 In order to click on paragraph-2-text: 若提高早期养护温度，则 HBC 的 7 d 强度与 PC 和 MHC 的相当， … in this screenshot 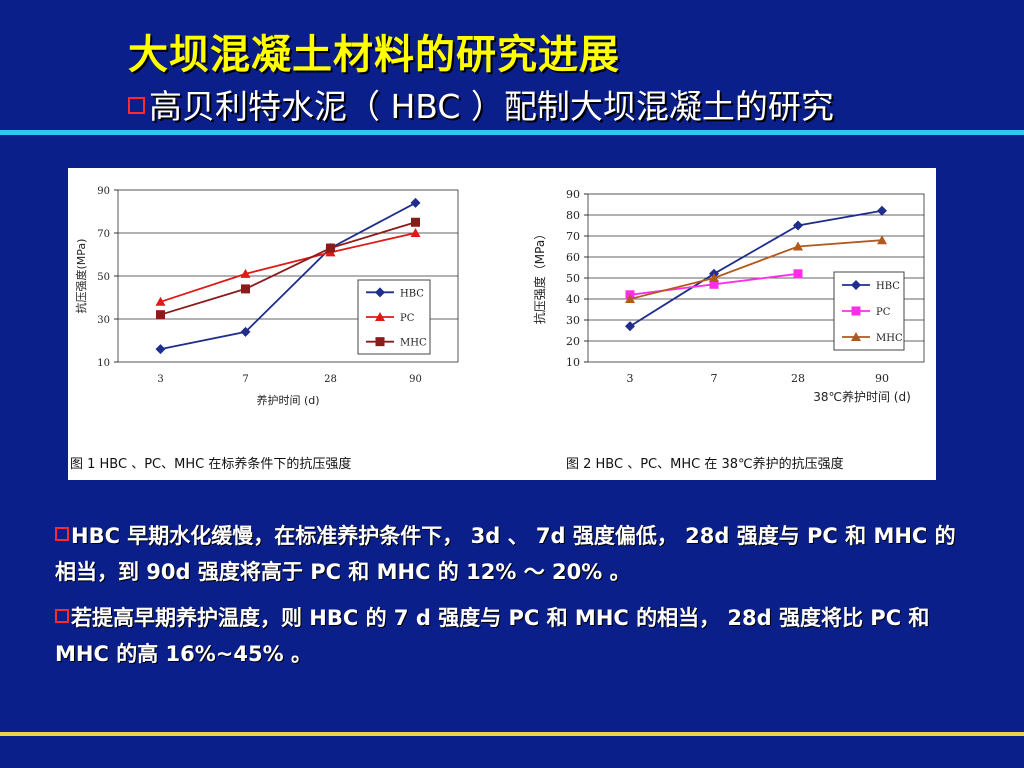, I will do `click(492, 636)`.